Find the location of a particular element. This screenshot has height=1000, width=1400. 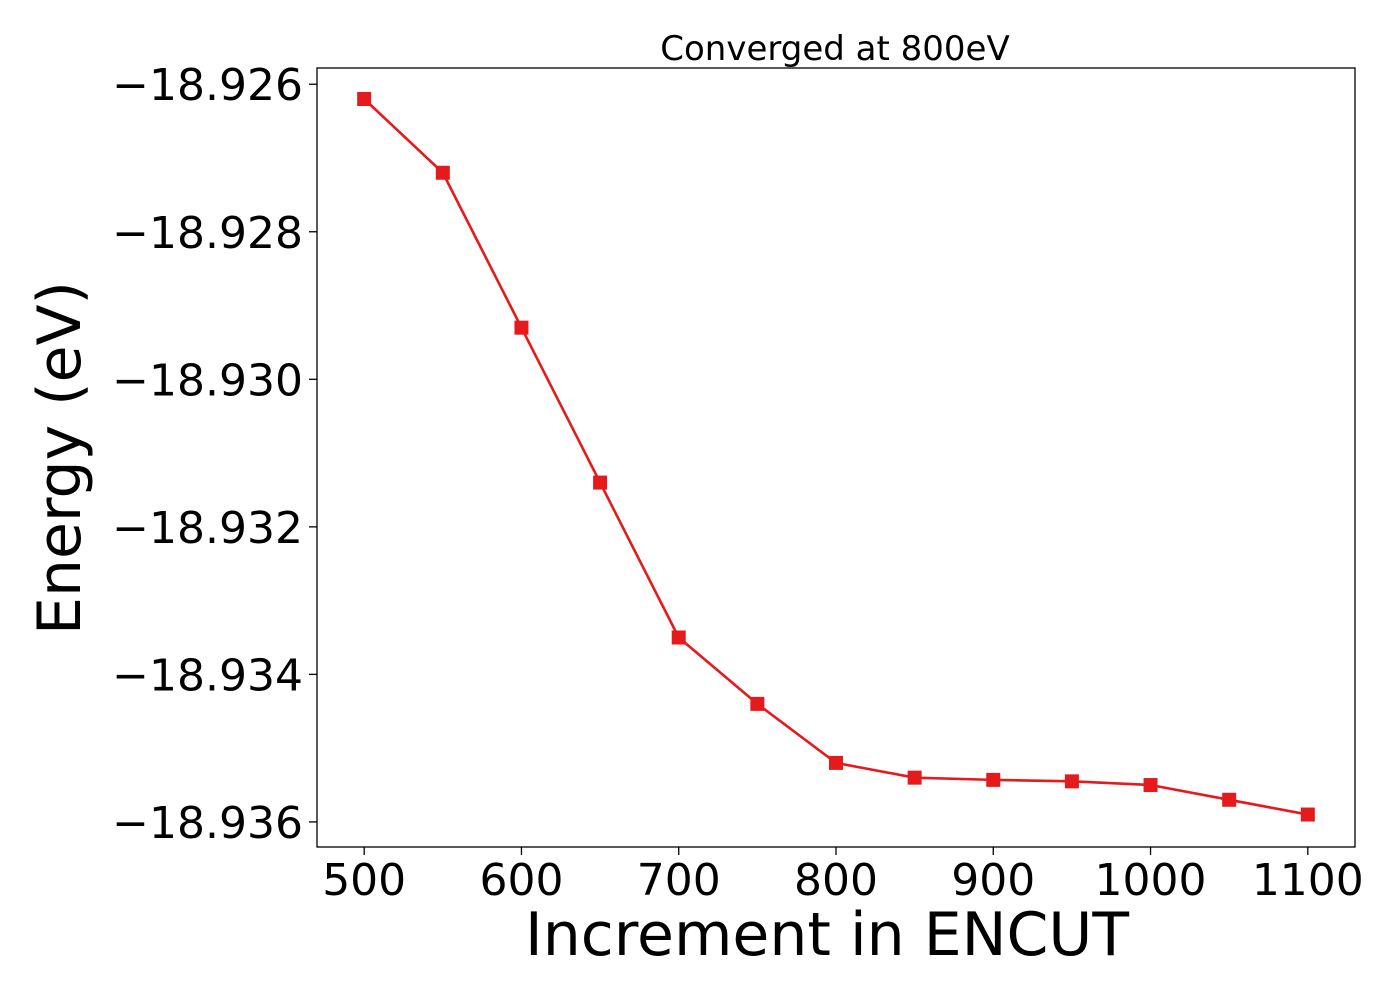

y-tick-label: −18.934 is located at coordinates (207, 675).